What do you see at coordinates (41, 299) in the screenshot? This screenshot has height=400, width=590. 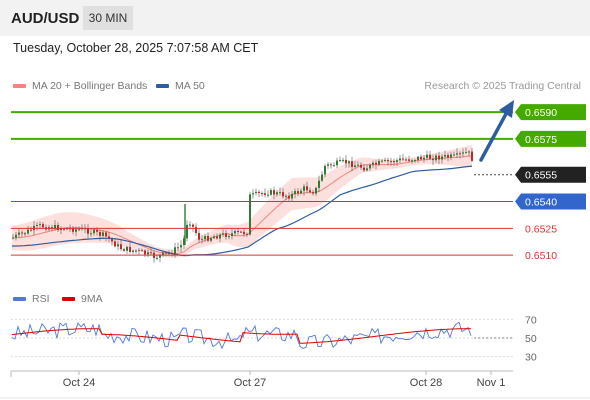 I see `legend-rsi-label: RSI` at bounding box center [41, 299].